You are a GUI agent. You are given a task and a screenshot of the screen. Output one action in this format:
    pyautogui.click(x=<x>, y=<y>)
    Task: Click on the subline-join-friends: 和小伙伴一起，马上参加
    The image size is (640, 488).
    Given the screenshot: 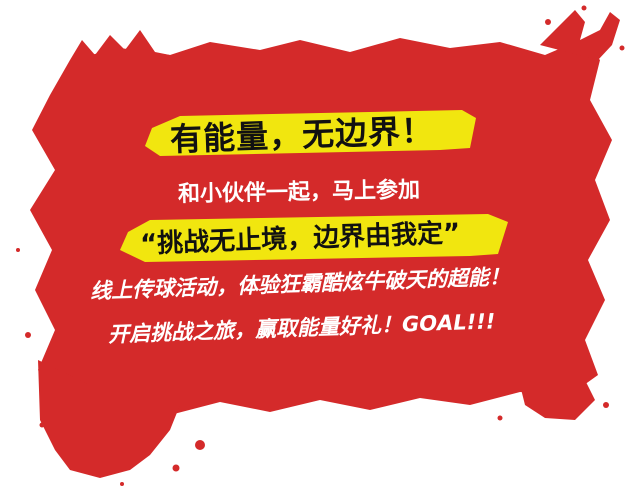 What is the action you would take?
    pyautogui.click(x=299, y=192)
    